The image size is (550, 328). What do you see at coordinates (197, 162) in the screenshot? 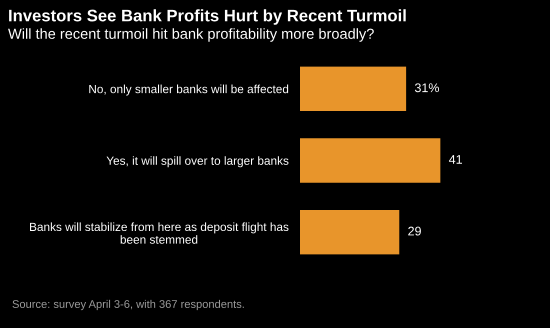
I see `y-tick-label: Yes, it will spill over to larger banks` at bounding box center [197, 162].